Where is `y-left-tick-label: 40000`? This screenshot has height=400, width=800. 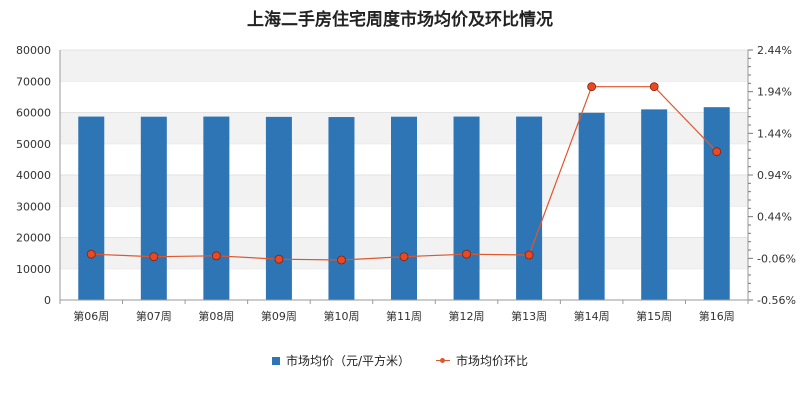 y-left-tick-label: 40000 is located at coordinates (33, 175).